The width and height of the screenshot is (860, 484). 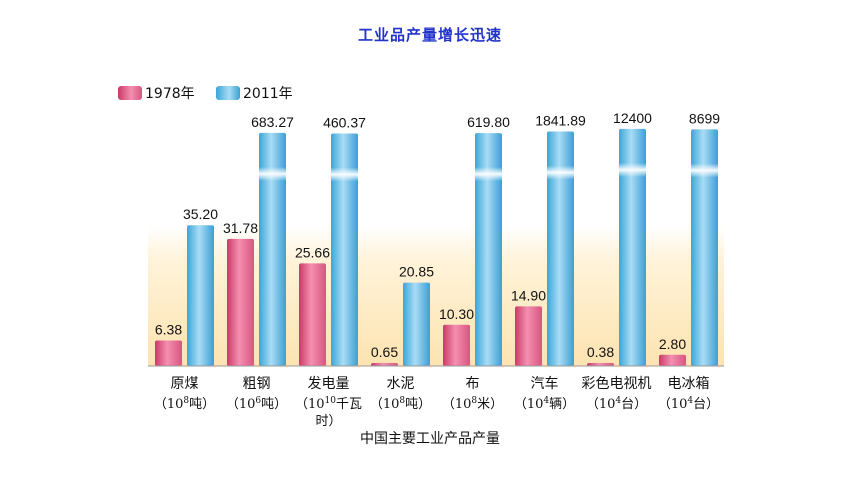 I want to click on category-label-2: 发电量, so click(x=329, y=384).